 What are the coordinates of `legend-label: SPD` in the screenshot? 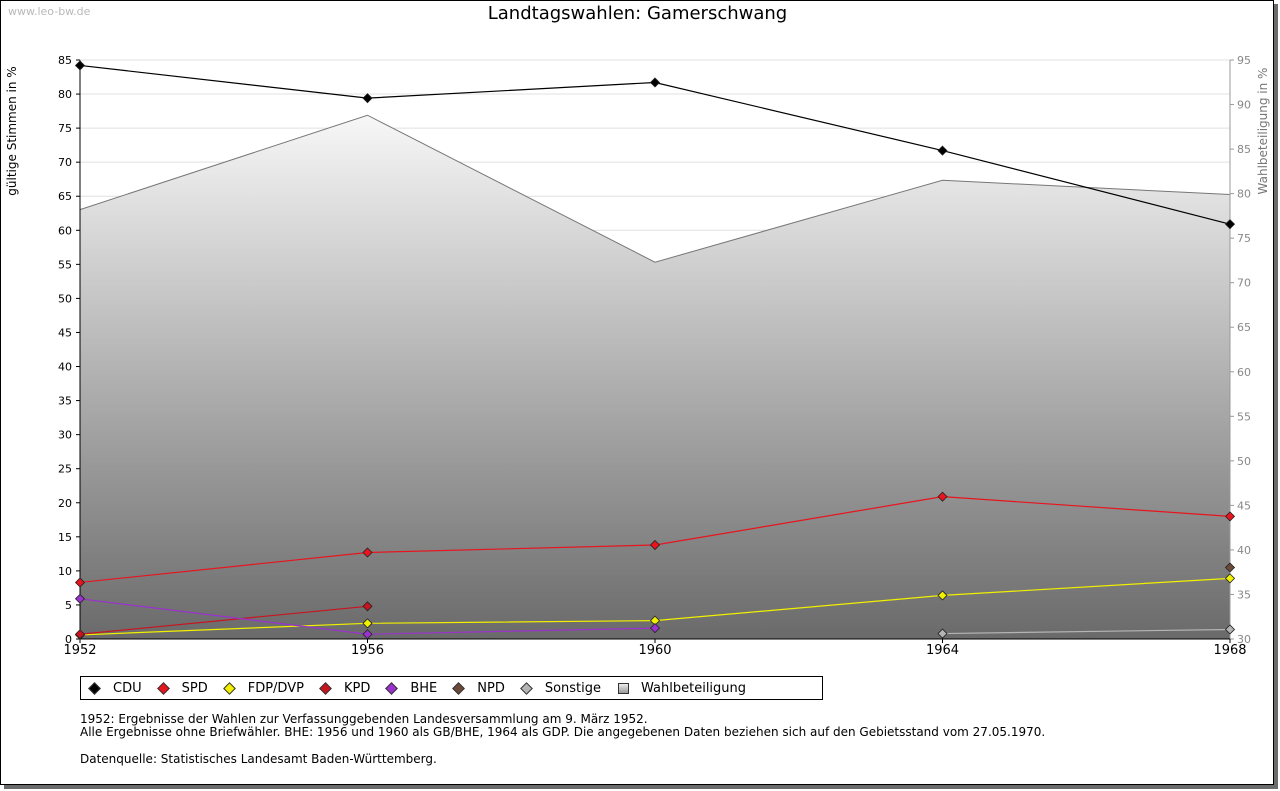 It's located at (194, 688).